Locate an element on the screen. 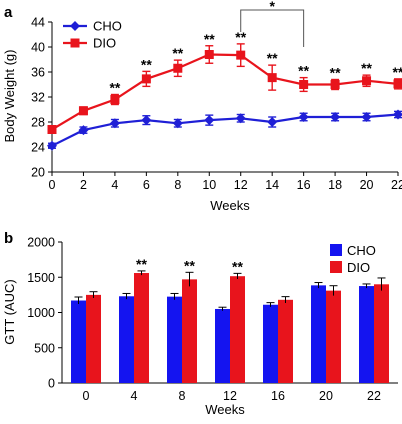 The width and height of the screenshot is (402, 424). panel-b-label: b is located at coordinates (8, 238).